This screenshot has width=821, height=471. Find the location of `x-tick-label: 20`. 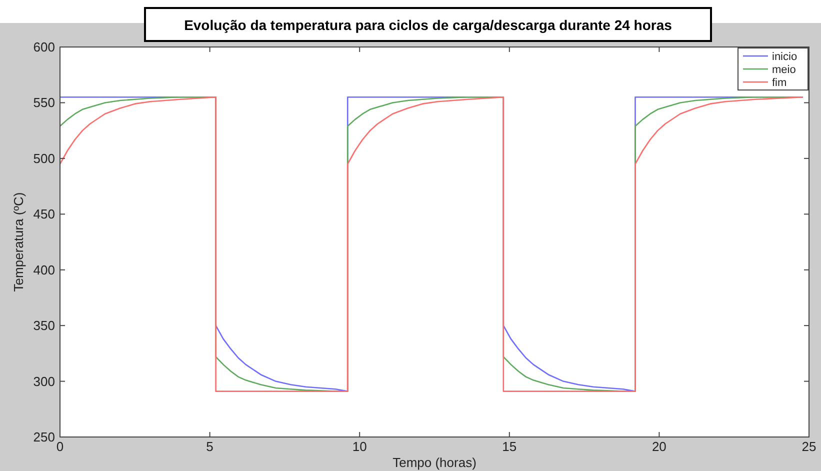

x-tick-label: 20 is located at coordinates (659, 446).